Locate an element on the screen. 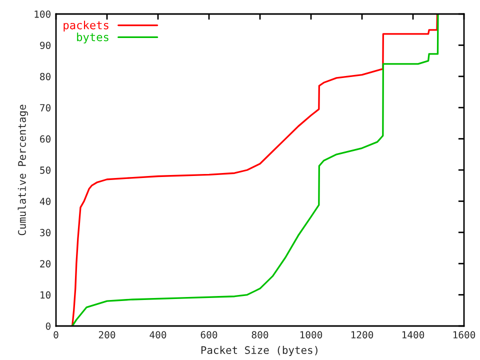 Image resolution: width=480 pixels, height=360 pixels. x-tick-label: 600 is located at coordinates (209, 334).